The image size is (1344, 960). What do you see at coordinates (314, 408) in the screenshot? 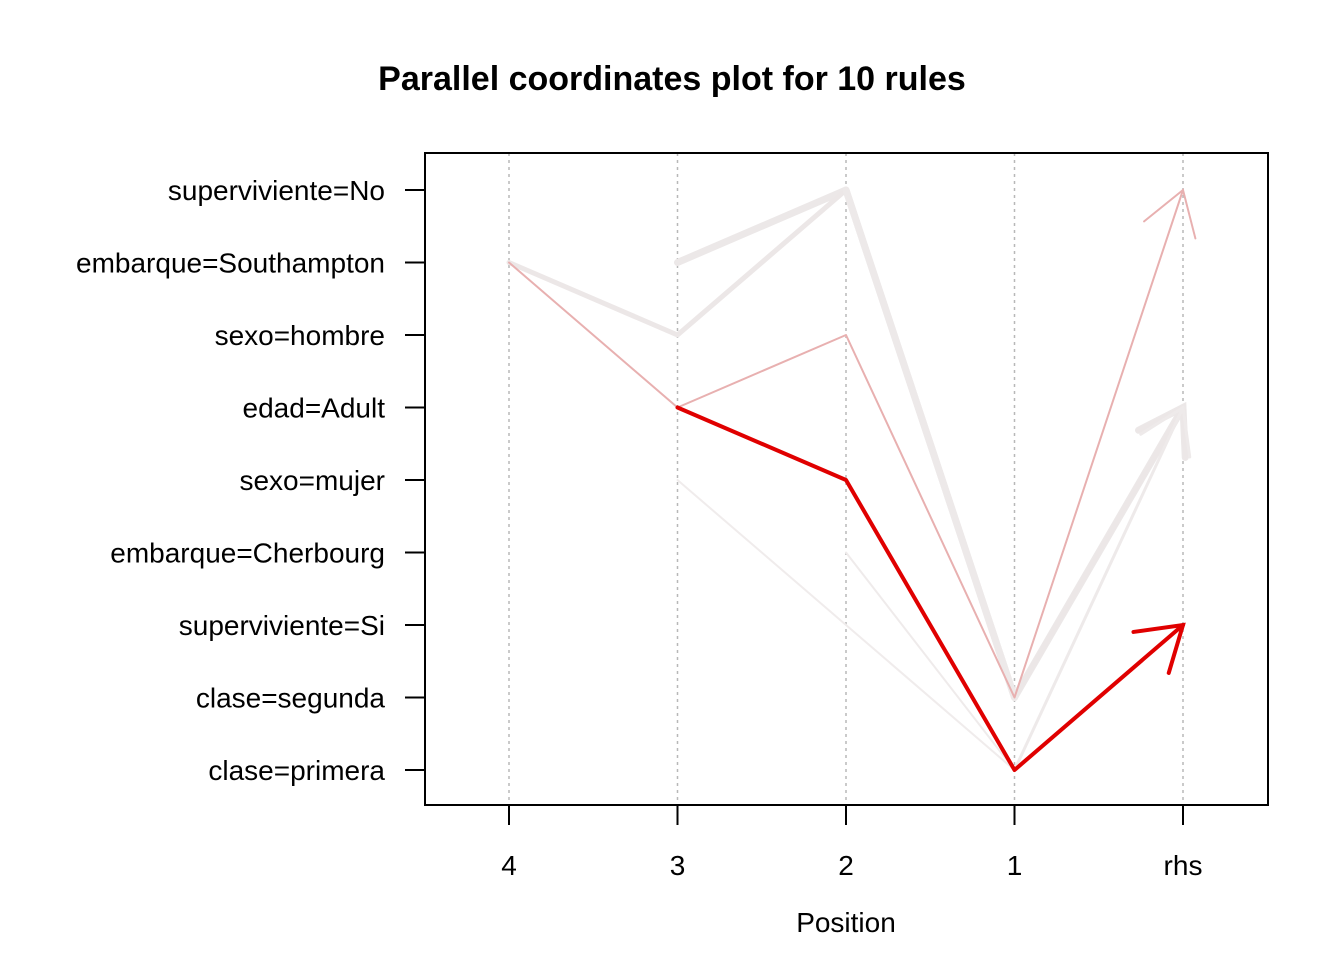
I see `y-tick-label-3: edad=Adult` at bounding box center [314, 408].